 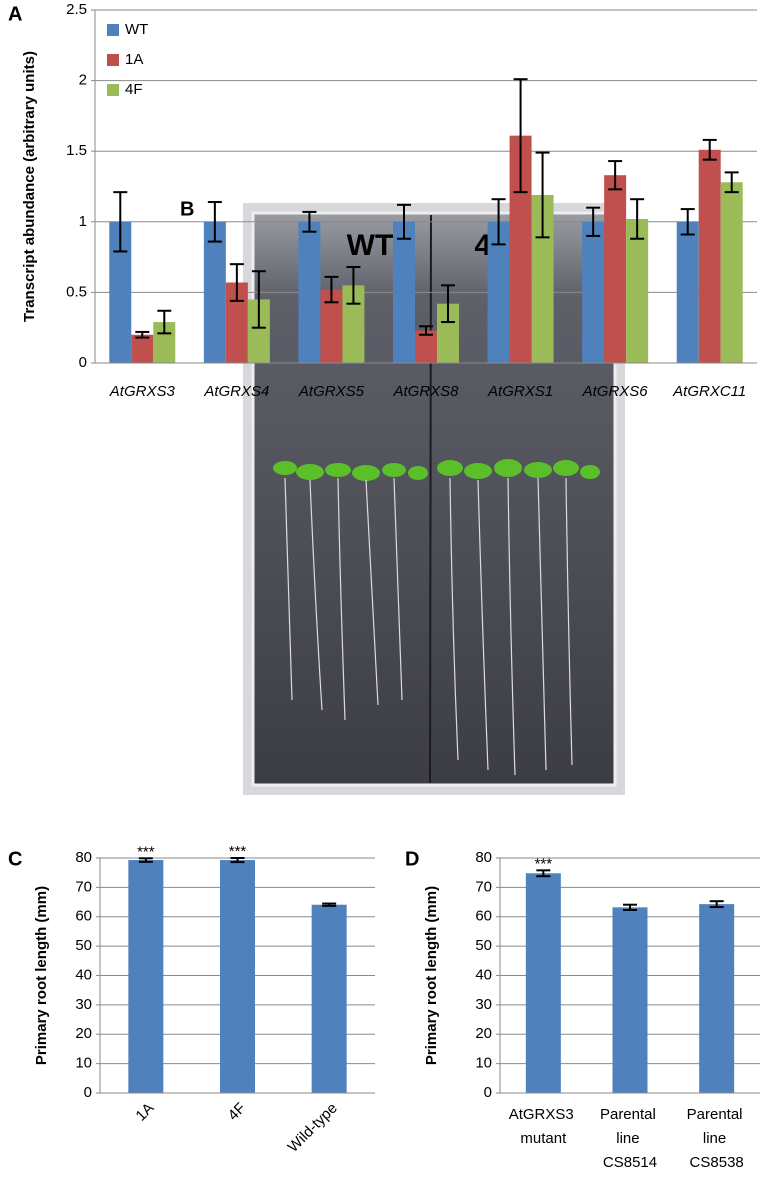 What do you see at coordinates (717, 1138) in the screenshot?
I see `x-tick-label: Parental line CS8538` at bounding box center [717, 1138].